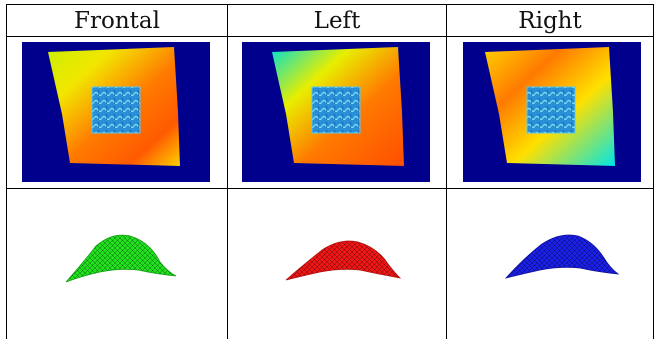  Describe the element at coordinates (337, 21) in the screenshot. I see `column-header-left: Left` at that location.